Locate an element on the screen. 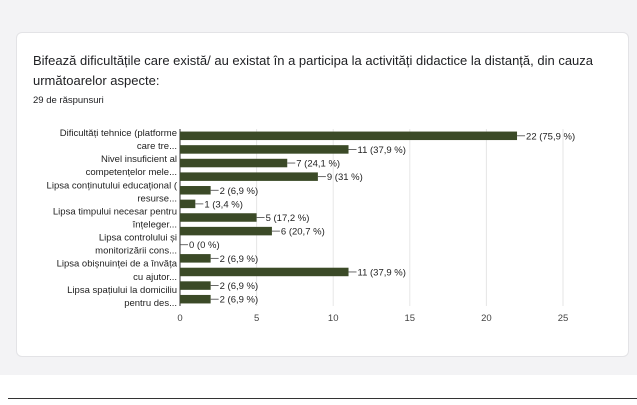  data-label: 6 (20,7 %) is located at coordinates (303, 232).